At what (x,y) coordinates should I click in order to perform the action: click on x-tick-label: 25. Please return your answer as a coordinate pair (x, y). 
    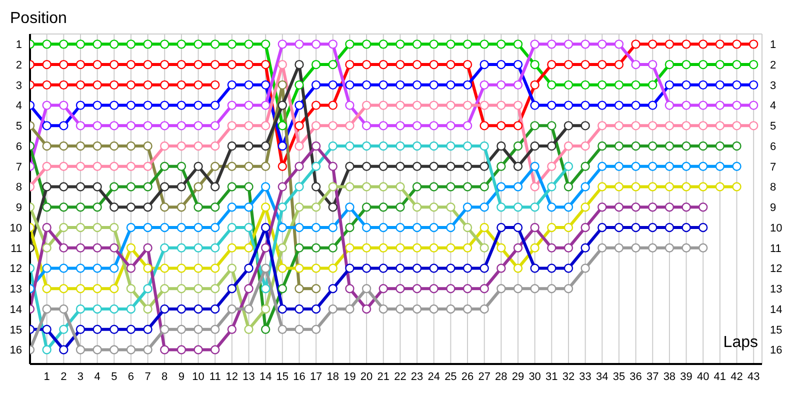
    Looking at the image, I should click on (450, 376).